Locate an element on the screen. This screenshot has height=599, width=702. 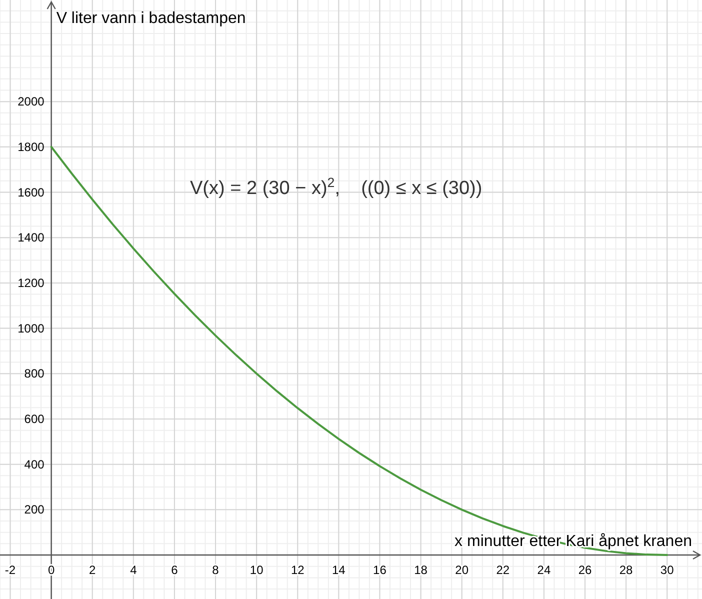
x-tick-label: 20 is located at coordinates (462, 570).